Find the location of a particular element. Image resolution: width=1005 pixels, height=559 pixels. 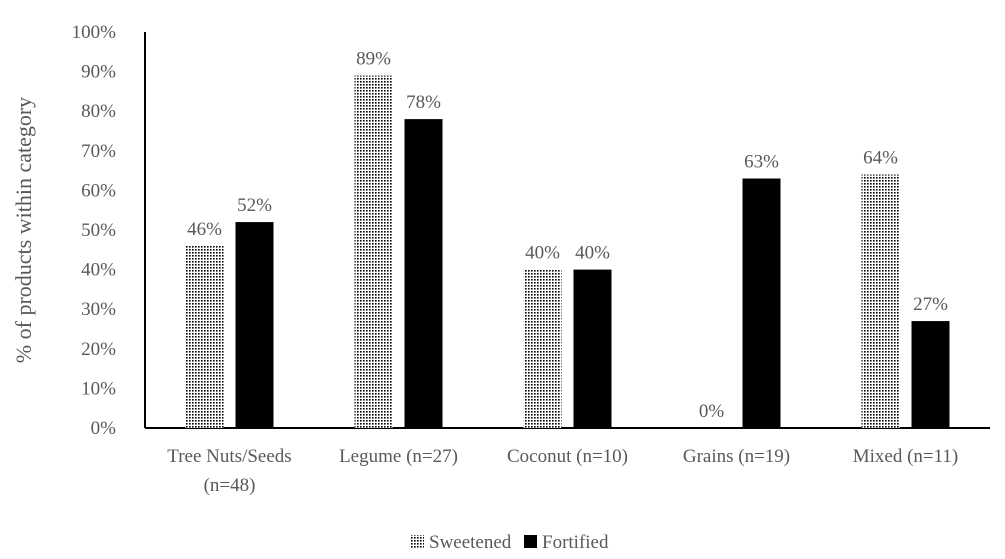

data-label-sweetened: 0% is located at coordinates (712, 411).